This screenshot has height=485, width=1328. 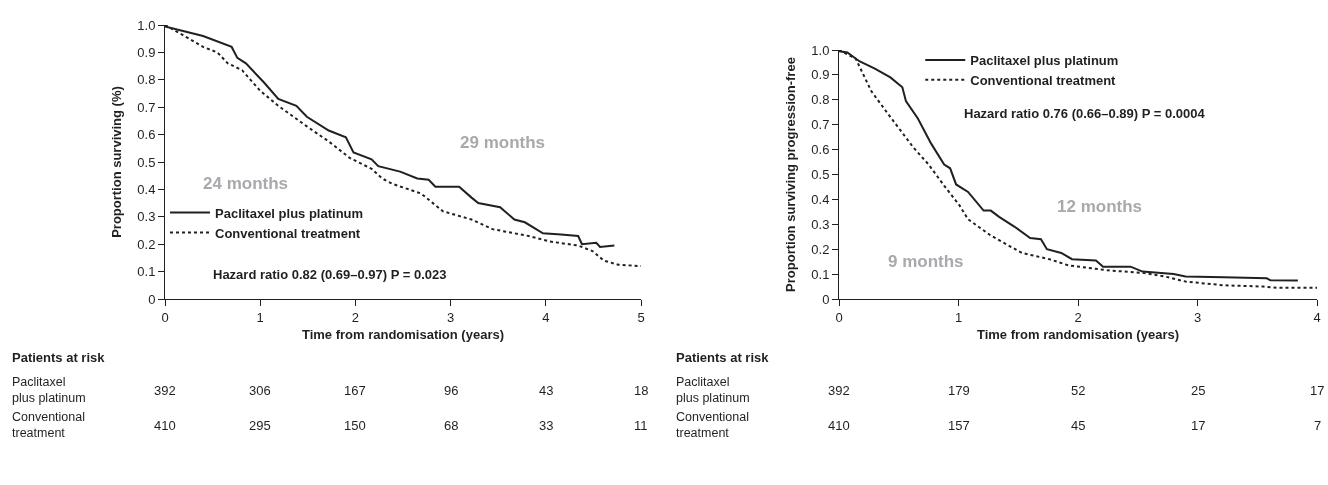 I want to click on x-tick-label: 5, so click(x=641, y=317).